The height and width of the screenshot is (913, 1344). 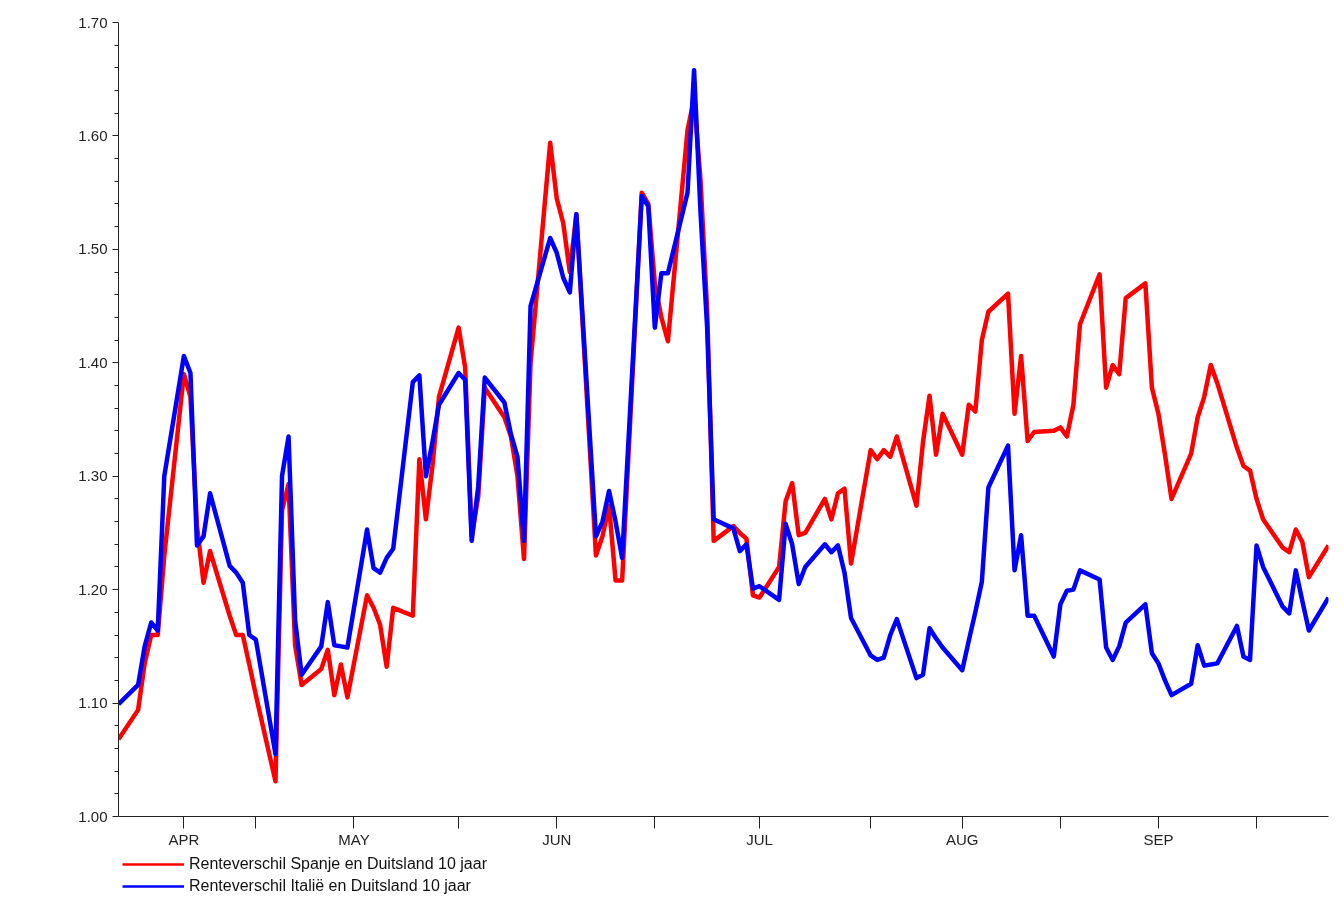 I want to click on y-tick-label: 1.20, so click(x=93, y=589).